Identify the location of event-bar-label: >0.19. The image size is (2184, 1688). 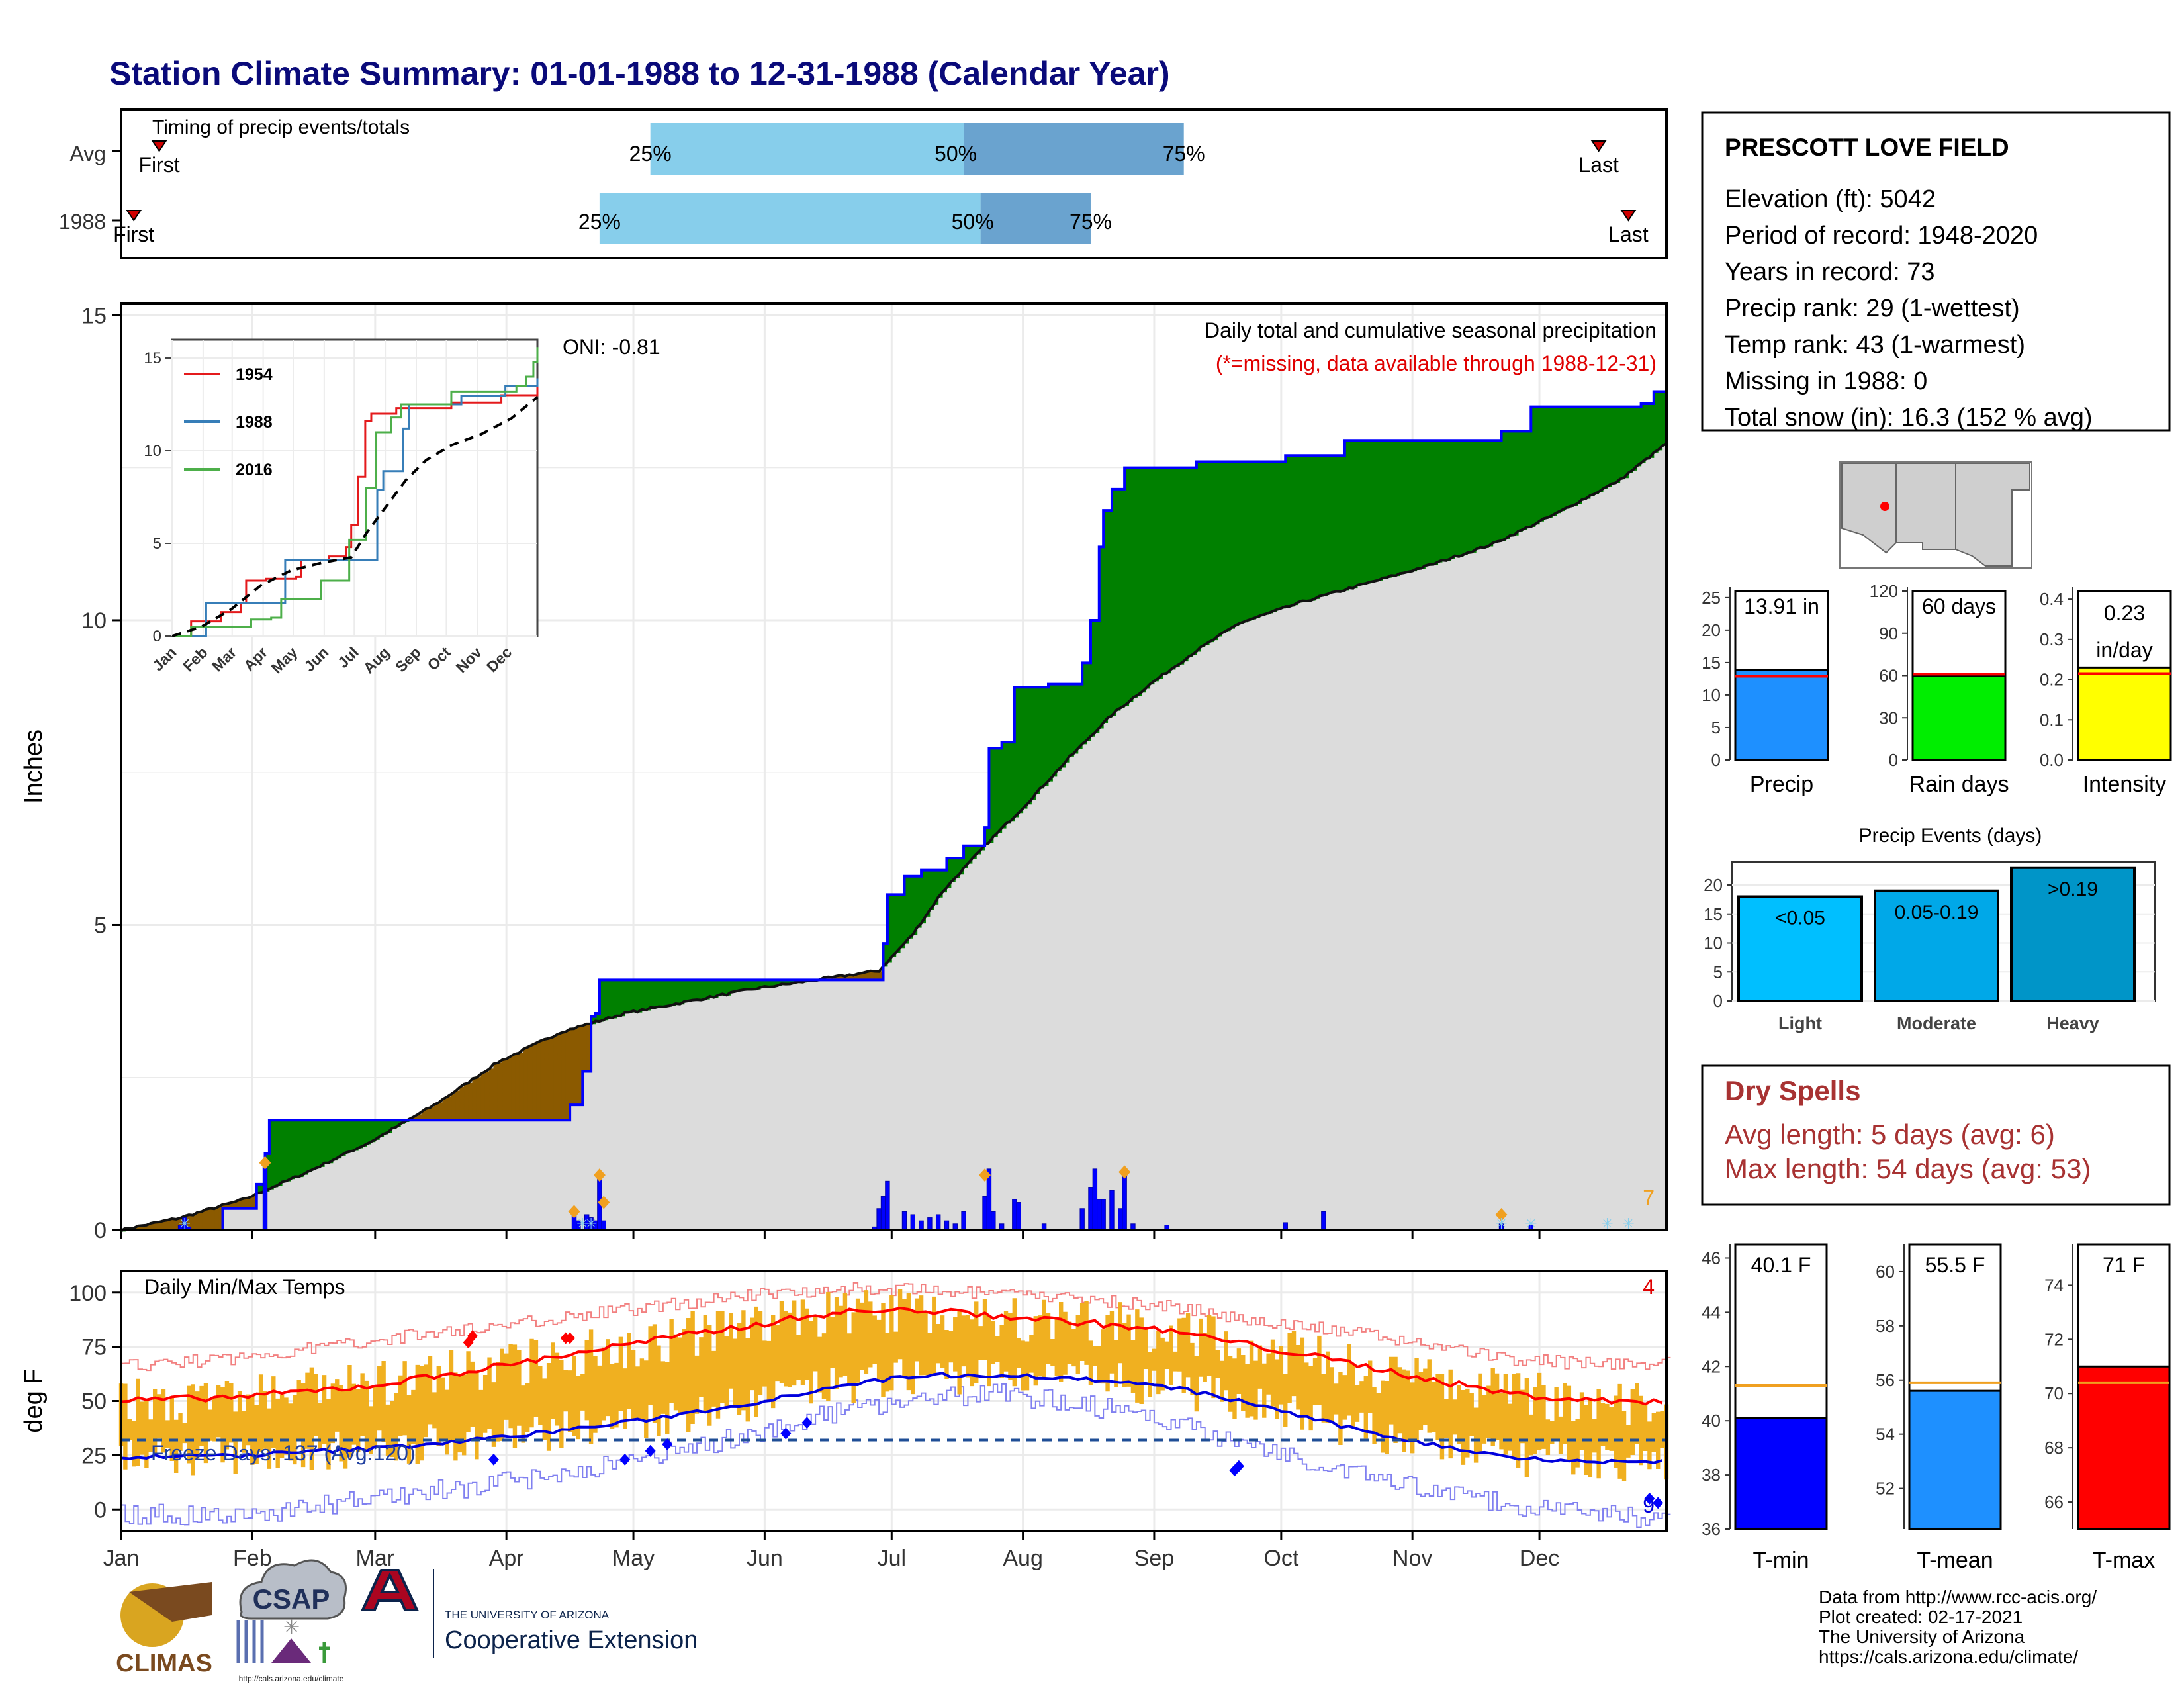
(2073, 889).